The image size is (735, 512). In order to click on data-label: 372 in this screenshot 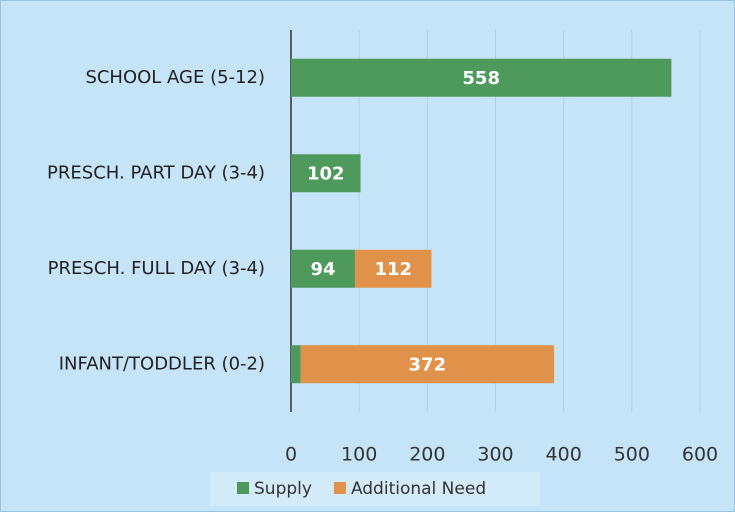, I will do `click(428, 364)`.